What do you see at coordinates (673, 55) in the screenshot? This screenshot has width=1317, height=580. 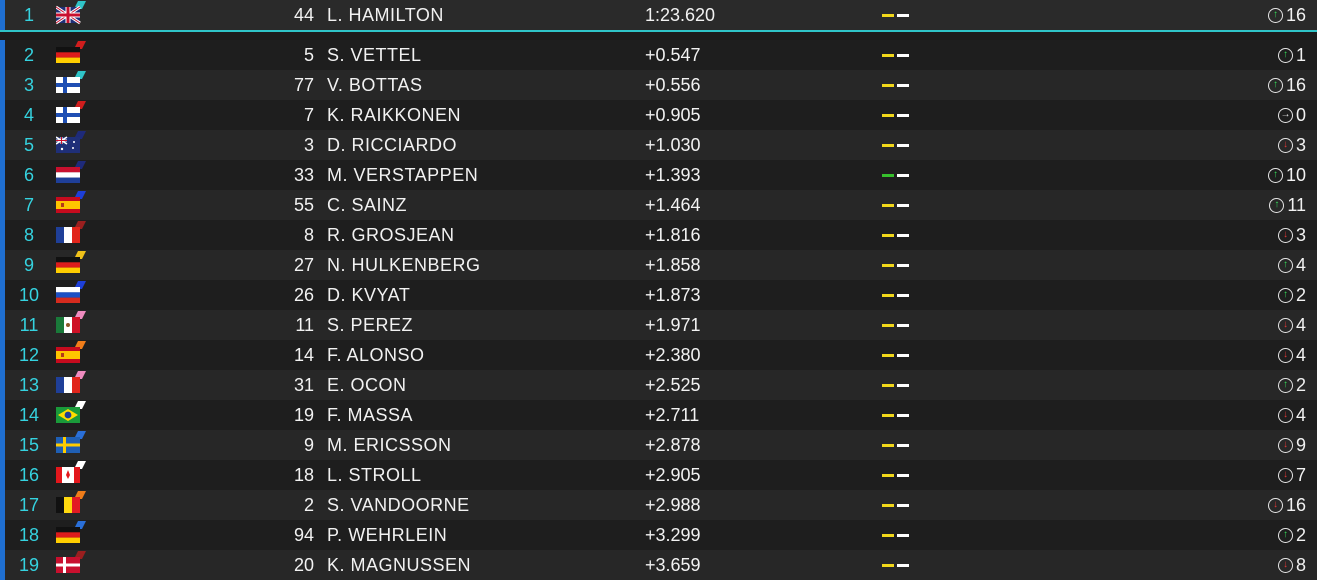 I see `lap-time-gap: +0.547` at bounding box center [673, 55].